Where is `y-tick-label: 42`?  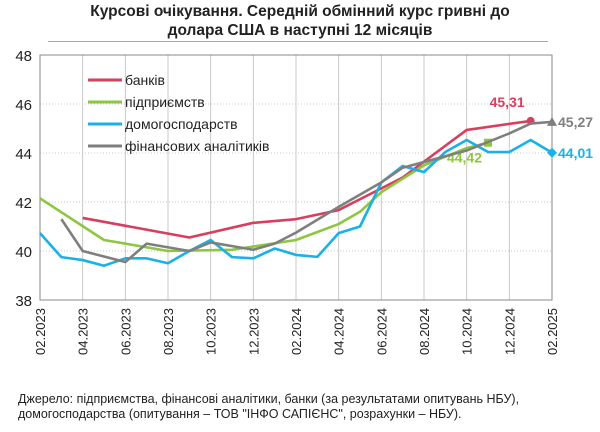 y-tick-label: 42 is located at coordinates (23, 203).